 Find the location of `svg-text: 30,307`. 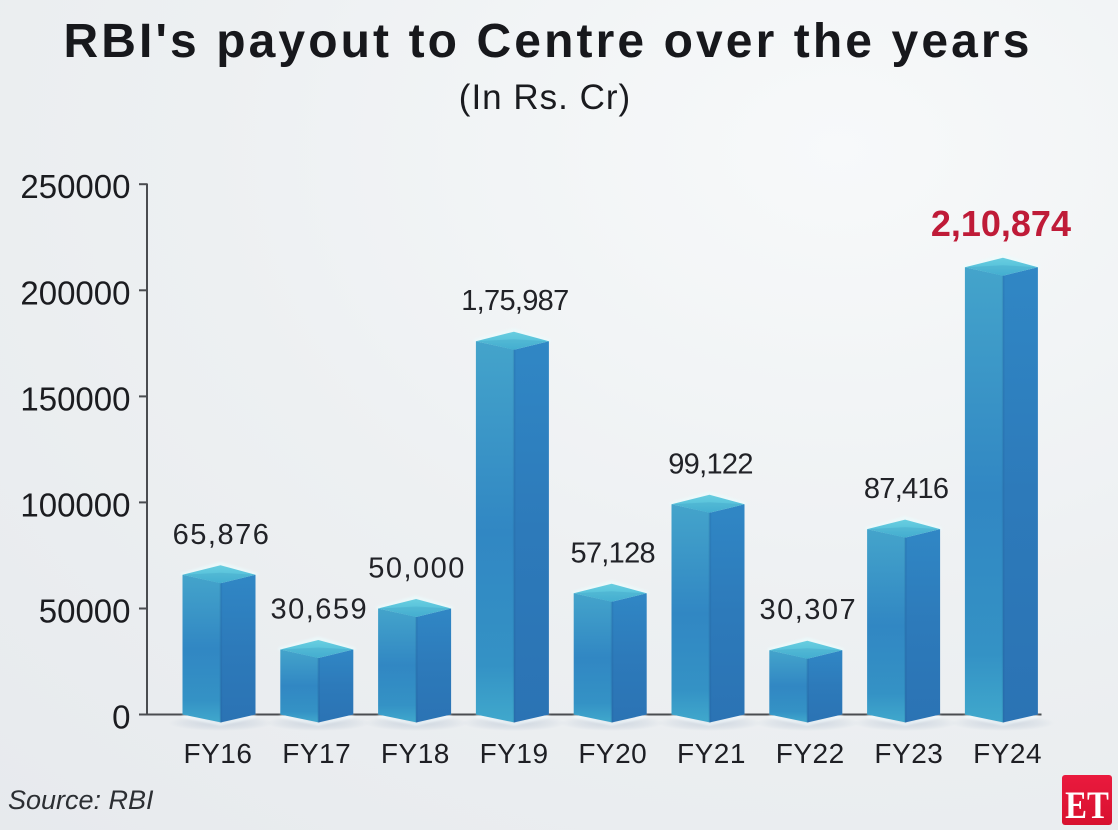

svg-text: 30,307 is located at coordinates (808, 610).